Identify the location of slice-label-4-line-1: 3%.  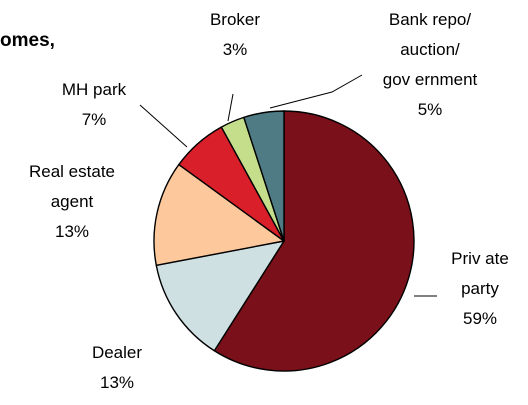
(235, 49).